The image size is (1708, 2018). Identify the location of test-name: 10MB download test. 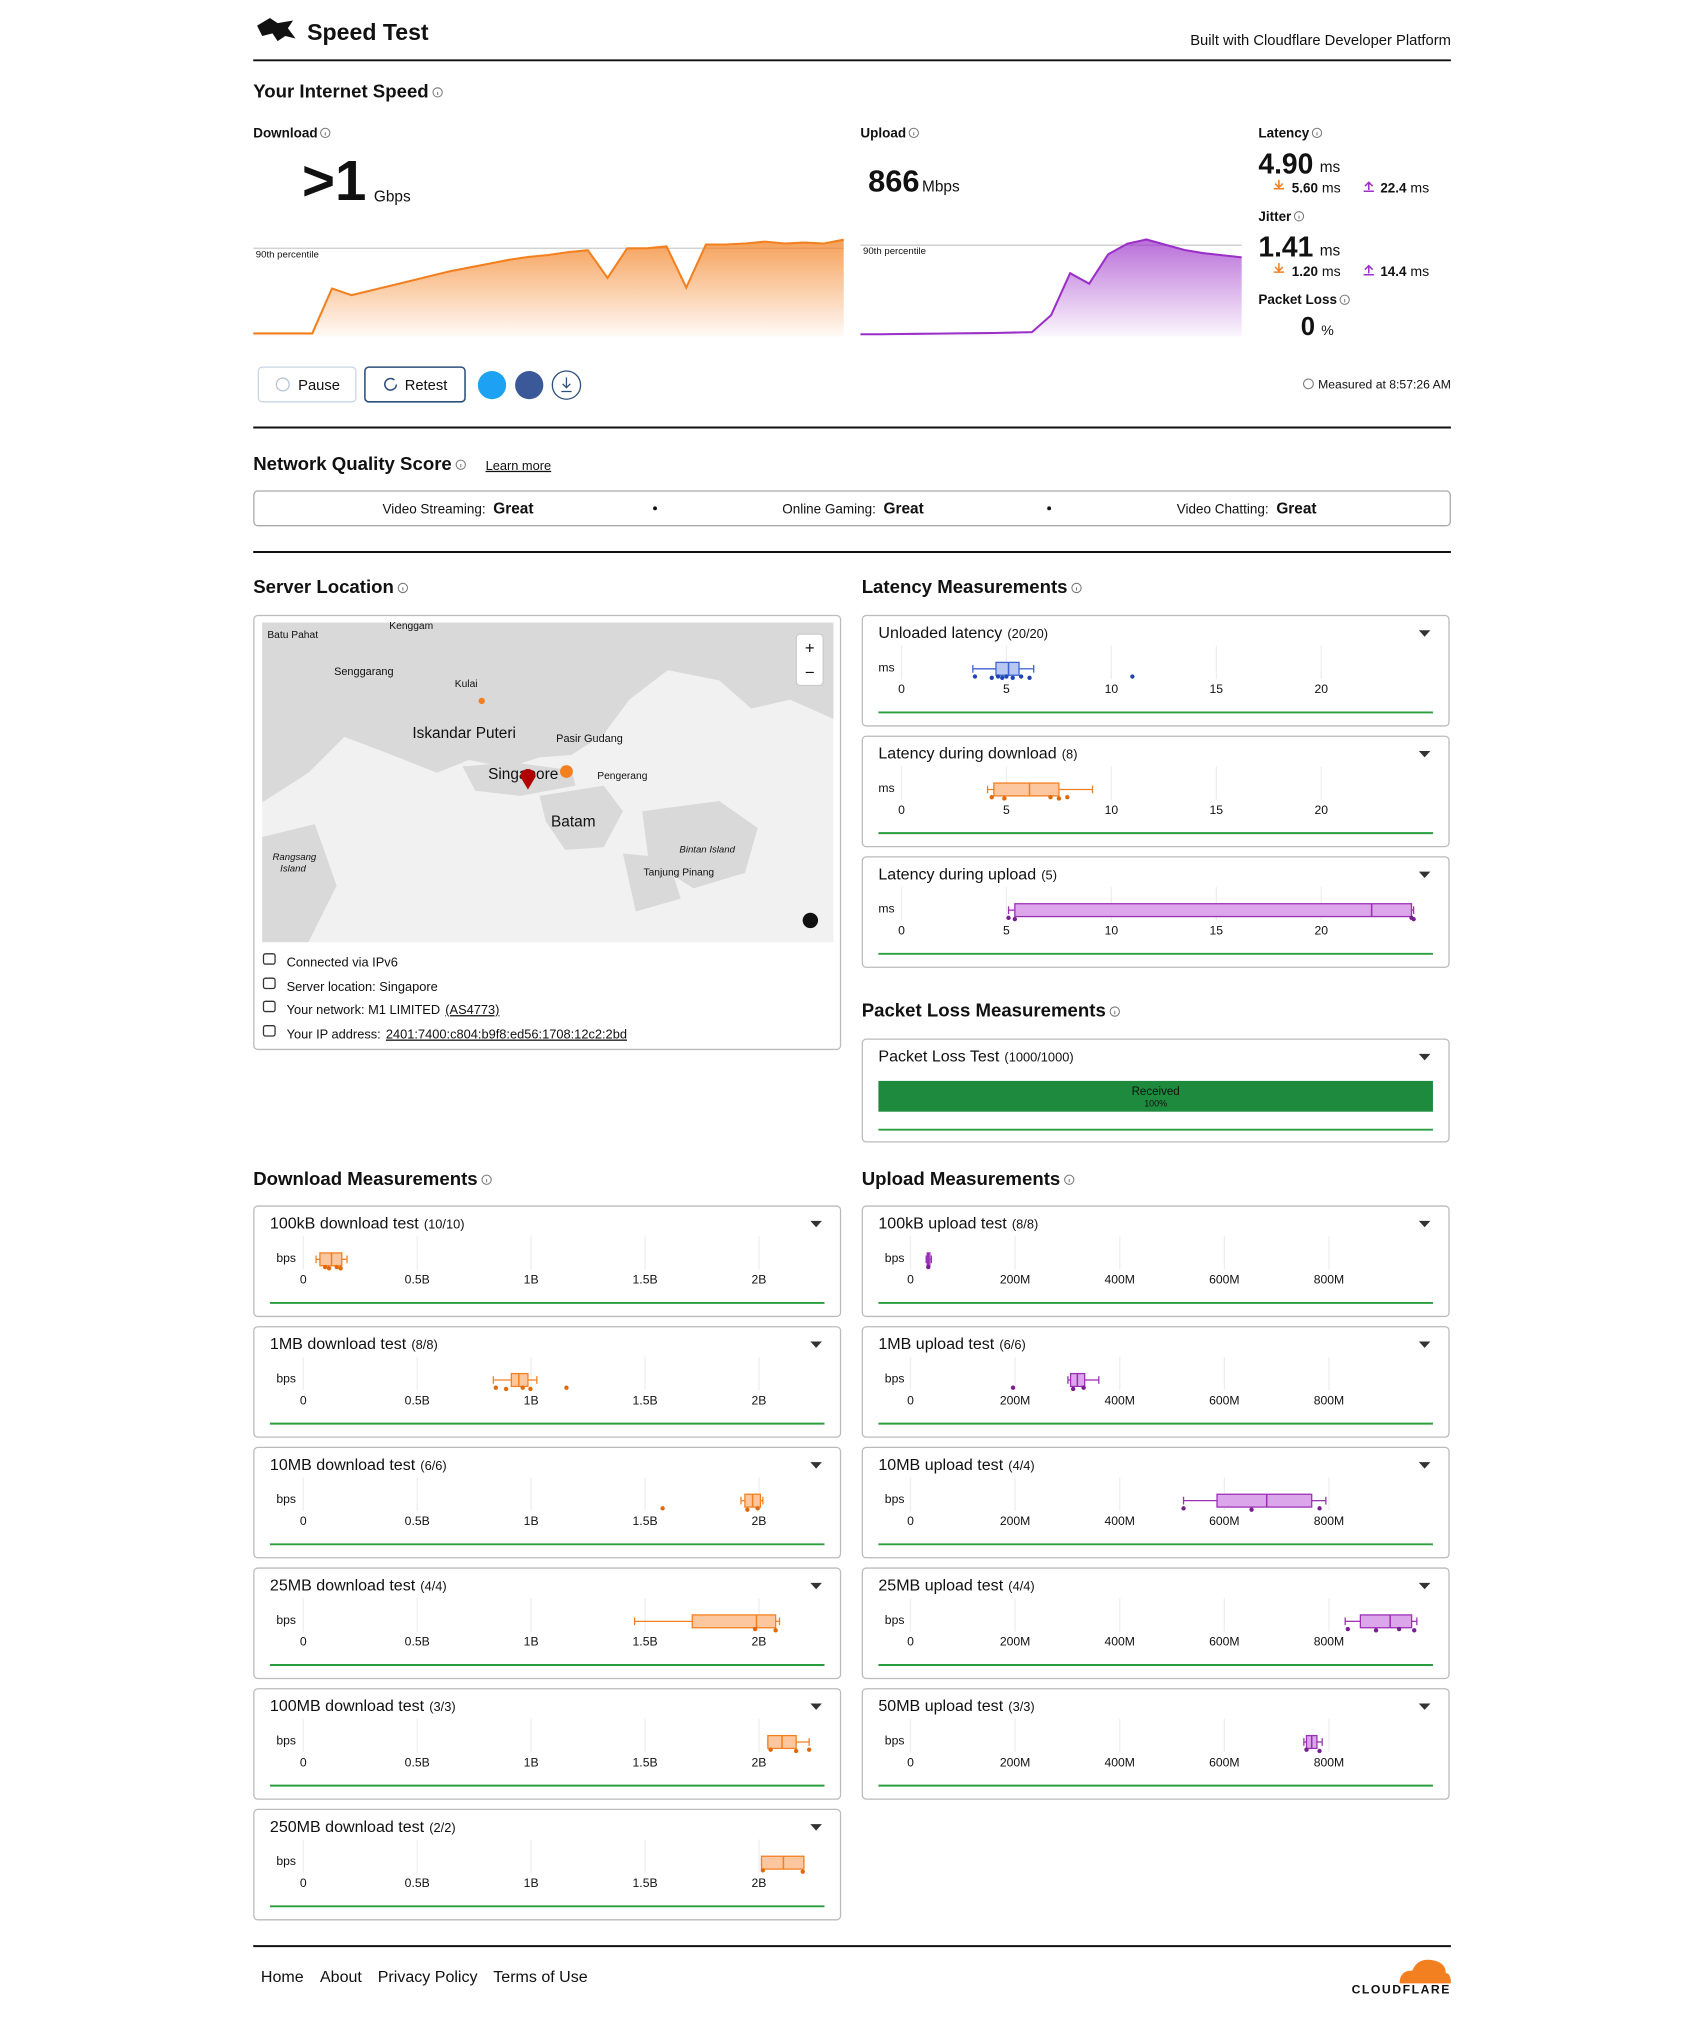
(343, 1465).